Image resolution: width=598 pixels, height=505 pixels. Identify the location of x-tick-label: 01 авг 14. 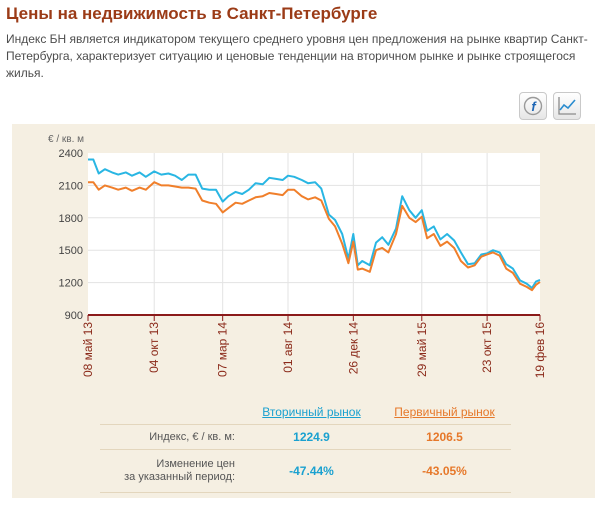
(288, 347).